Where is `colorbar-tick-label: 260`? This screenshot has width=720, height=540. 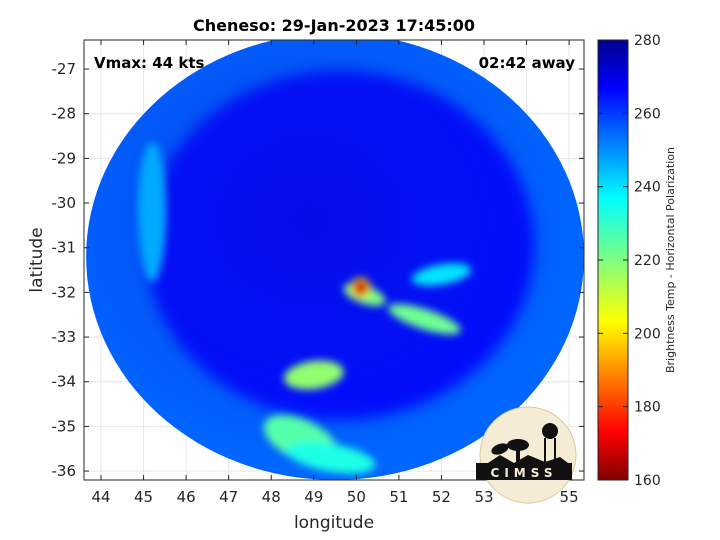
colorbar-tick-label: 260 is located at coordinates (647, 114).